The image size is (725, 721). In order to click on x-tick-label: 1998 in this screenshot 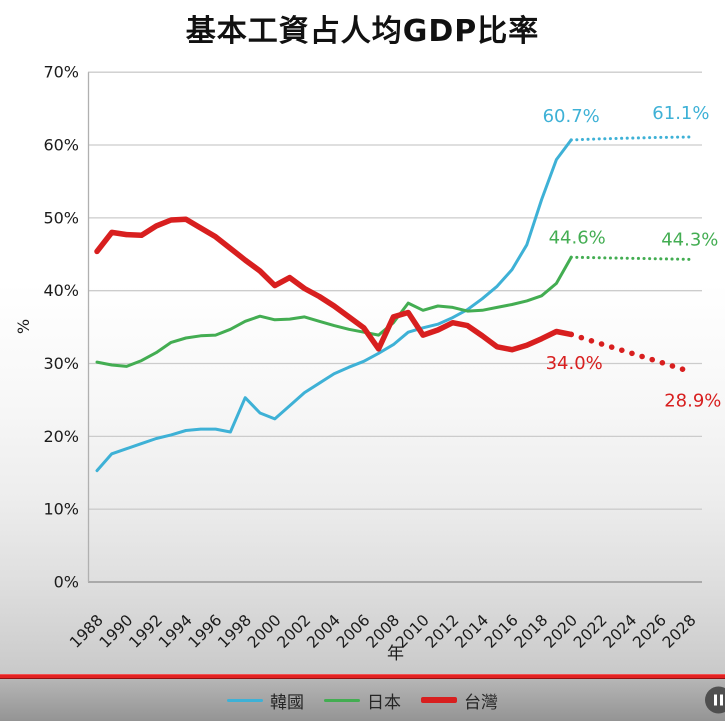, I will do `click(234, 631)`.